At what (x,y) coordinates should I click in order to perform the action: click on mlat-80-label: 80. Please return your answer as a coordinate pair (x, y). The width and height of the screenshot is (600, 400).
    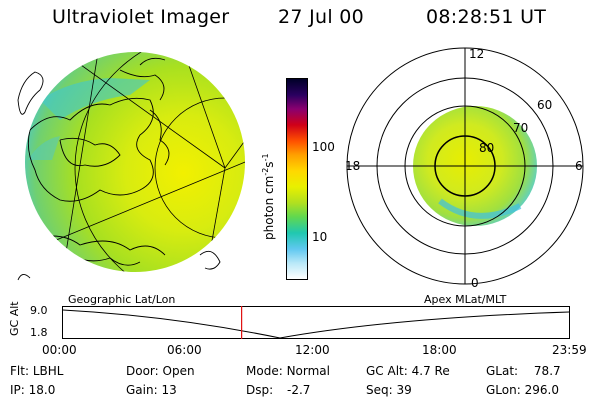
    Looking at the image, I should click on (486, 148).